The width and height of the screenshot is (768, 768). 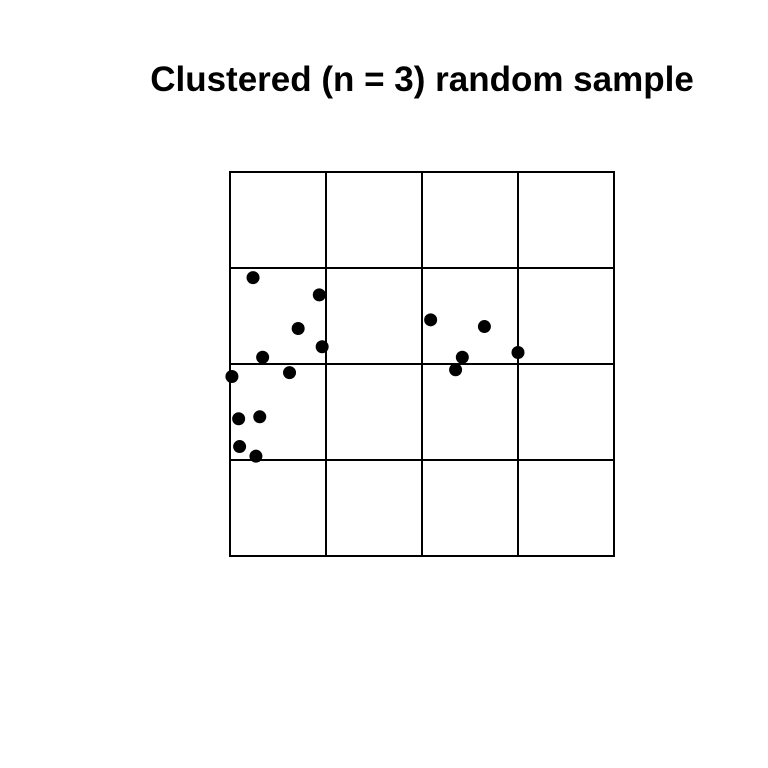 I want to click on chart-title: Clustered (n = 3) random sample, so click(x=422, y=79).